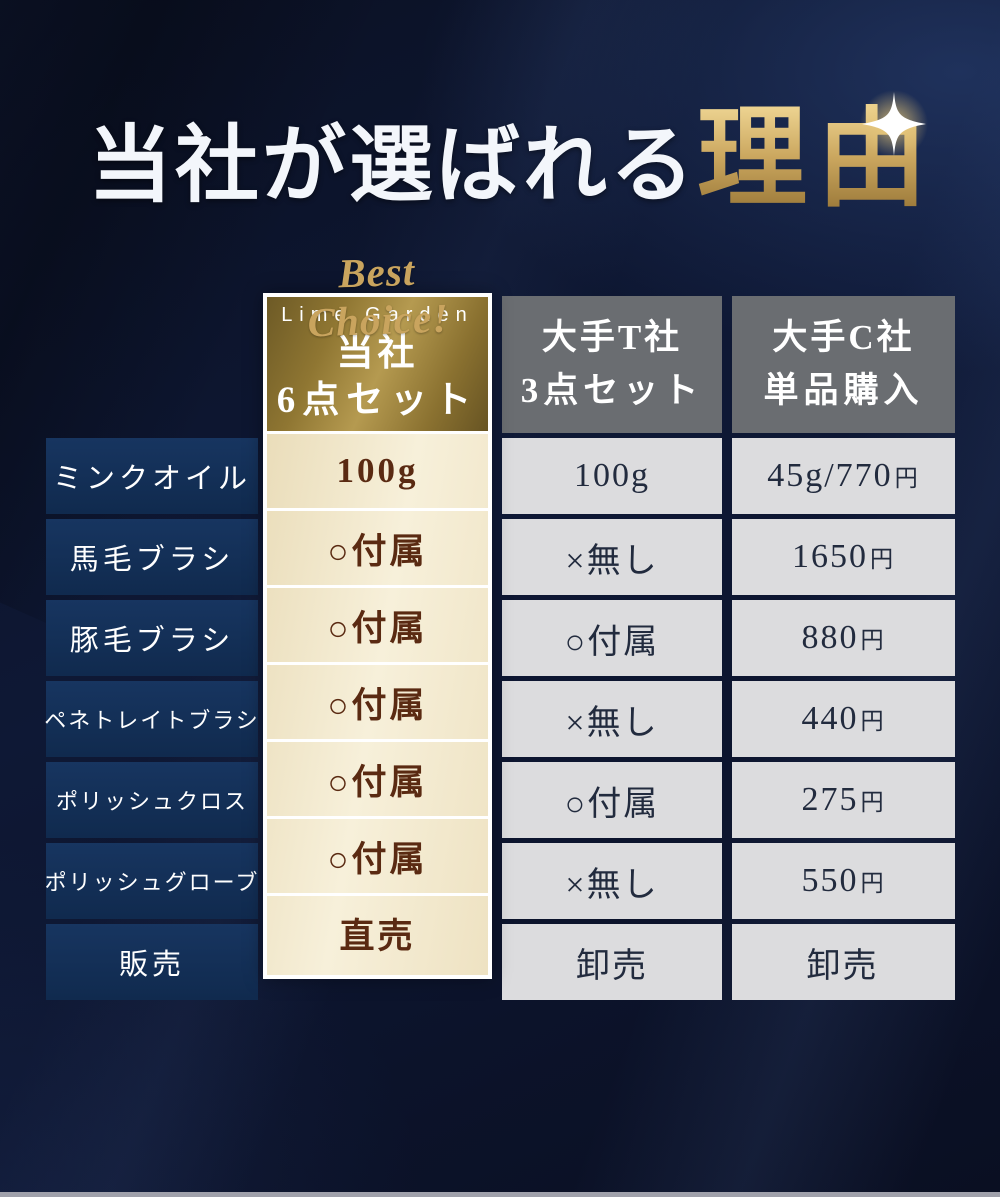 Image resolution: width=1000 pixels, height=1197 pixels. What do you see at coordinates (612, 476) in the screenshot?
I see `t-cell-mink-oil: 100g` at bounding box center [612, 476].